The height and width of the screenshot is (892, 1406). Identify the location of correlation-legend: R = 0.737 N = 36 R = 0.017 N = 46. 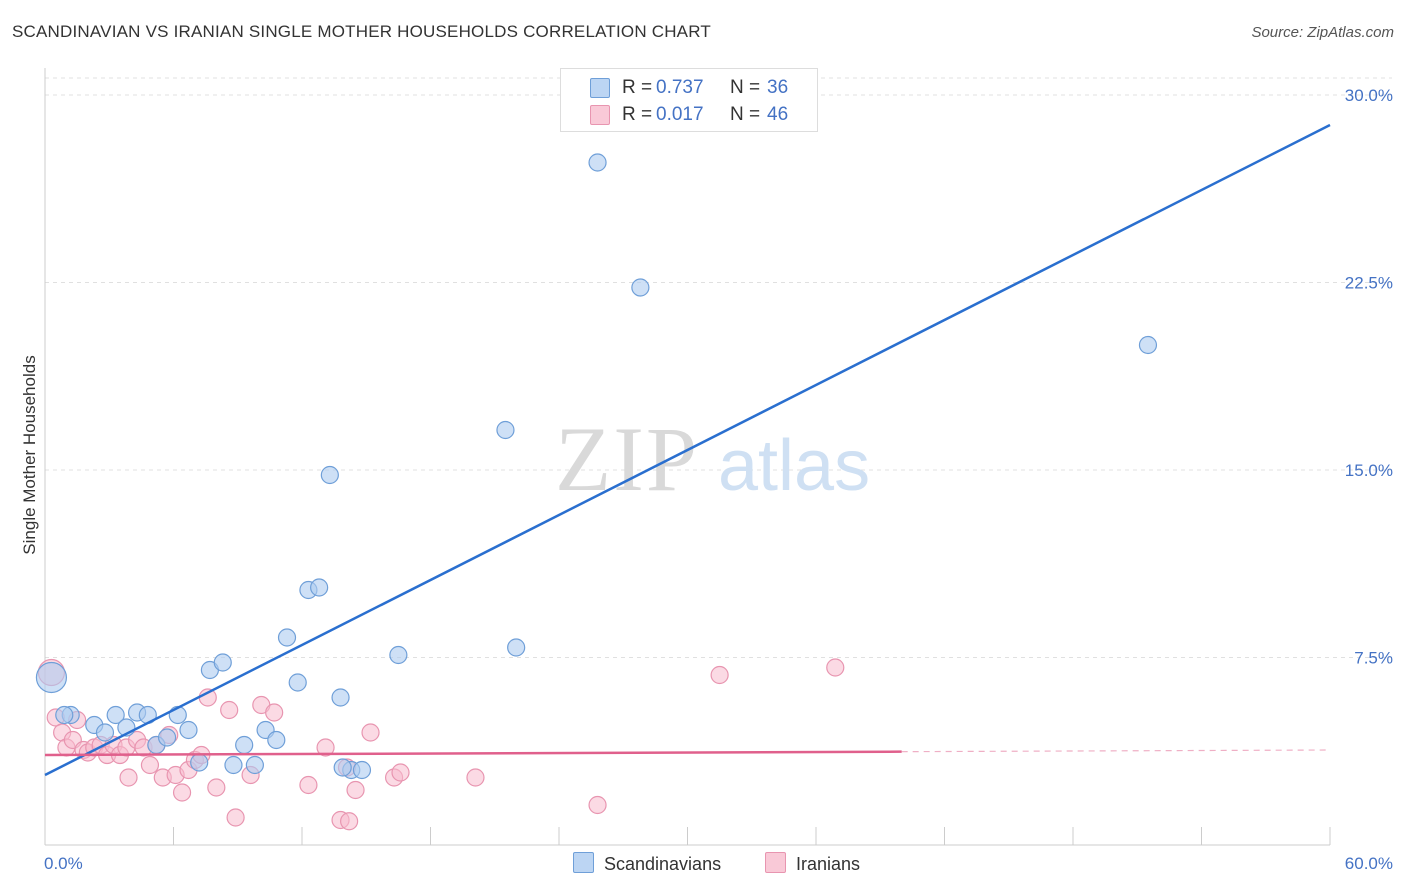
(689, 100).